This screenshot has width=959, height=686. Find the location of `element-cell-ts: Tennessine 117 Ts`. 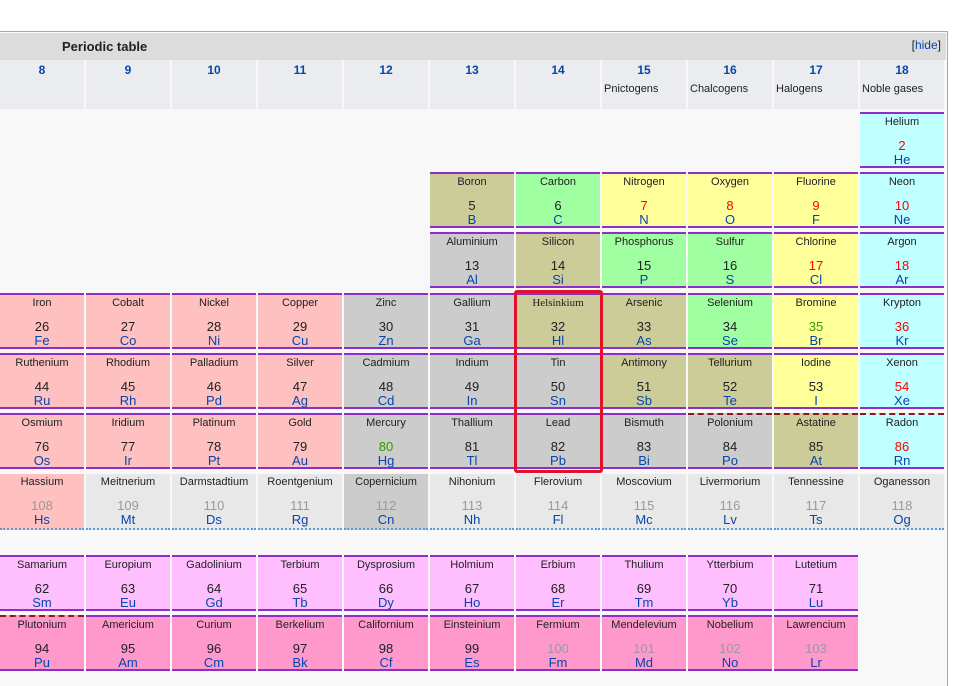

element-cell-ts: Tennessine 117 Ts is located at coordinates (816, 502).